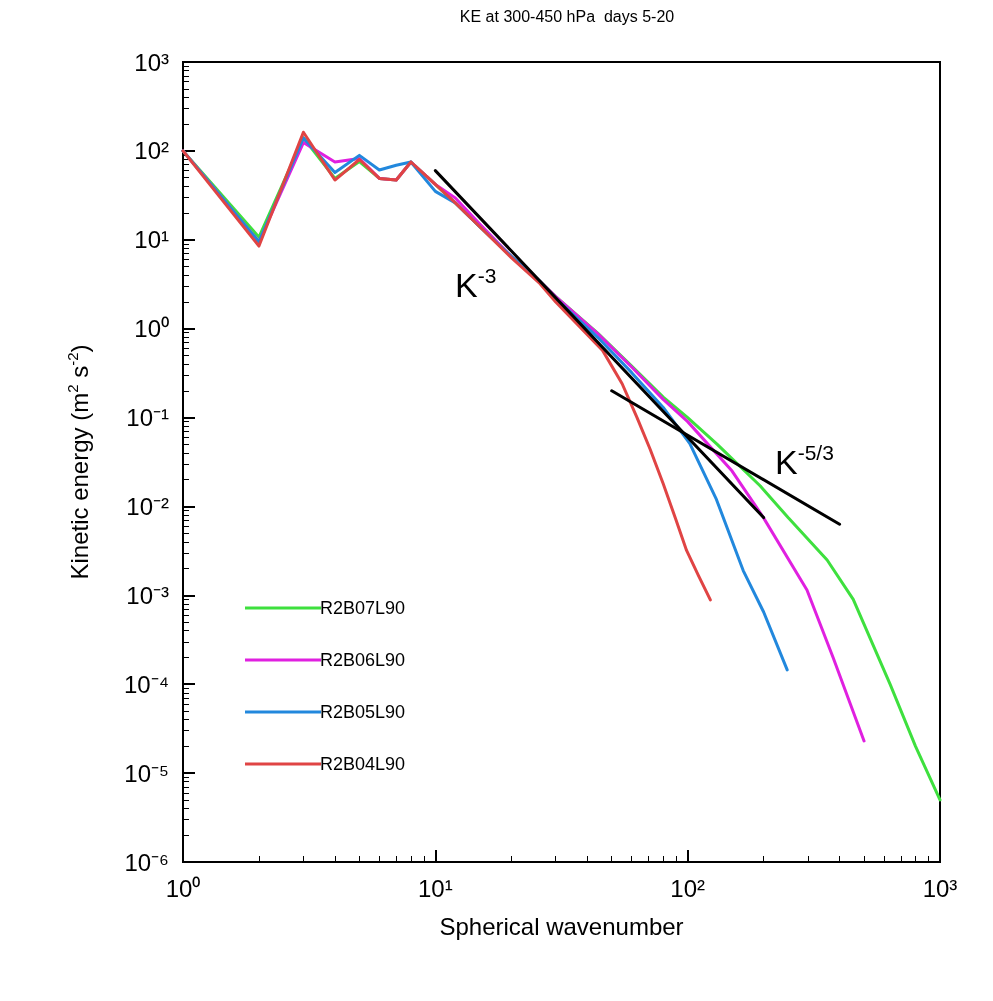 This screenshot has width=993, height=1001. What do you see at coordinates (148, 506) in the screenshot?
I see `y-tick-label: 10⁻²` at bounding box center [148, 506].